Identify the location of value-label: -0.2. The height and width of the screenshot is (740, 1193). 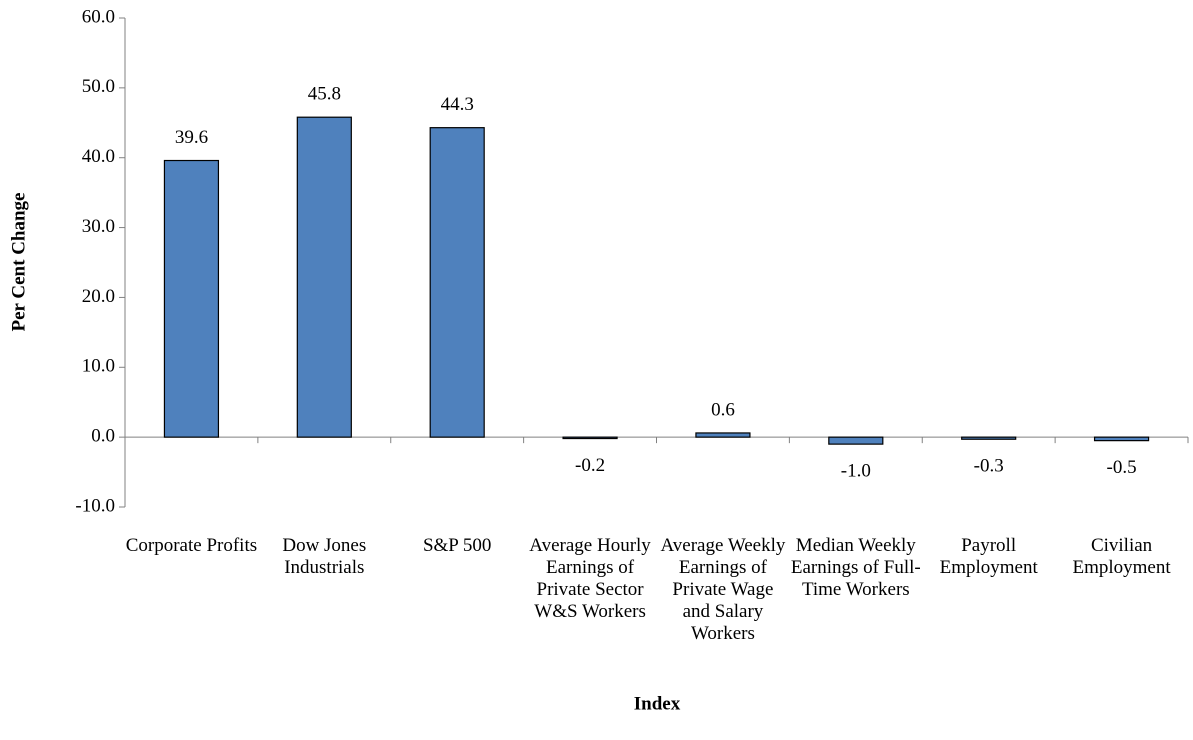
(590, 465).